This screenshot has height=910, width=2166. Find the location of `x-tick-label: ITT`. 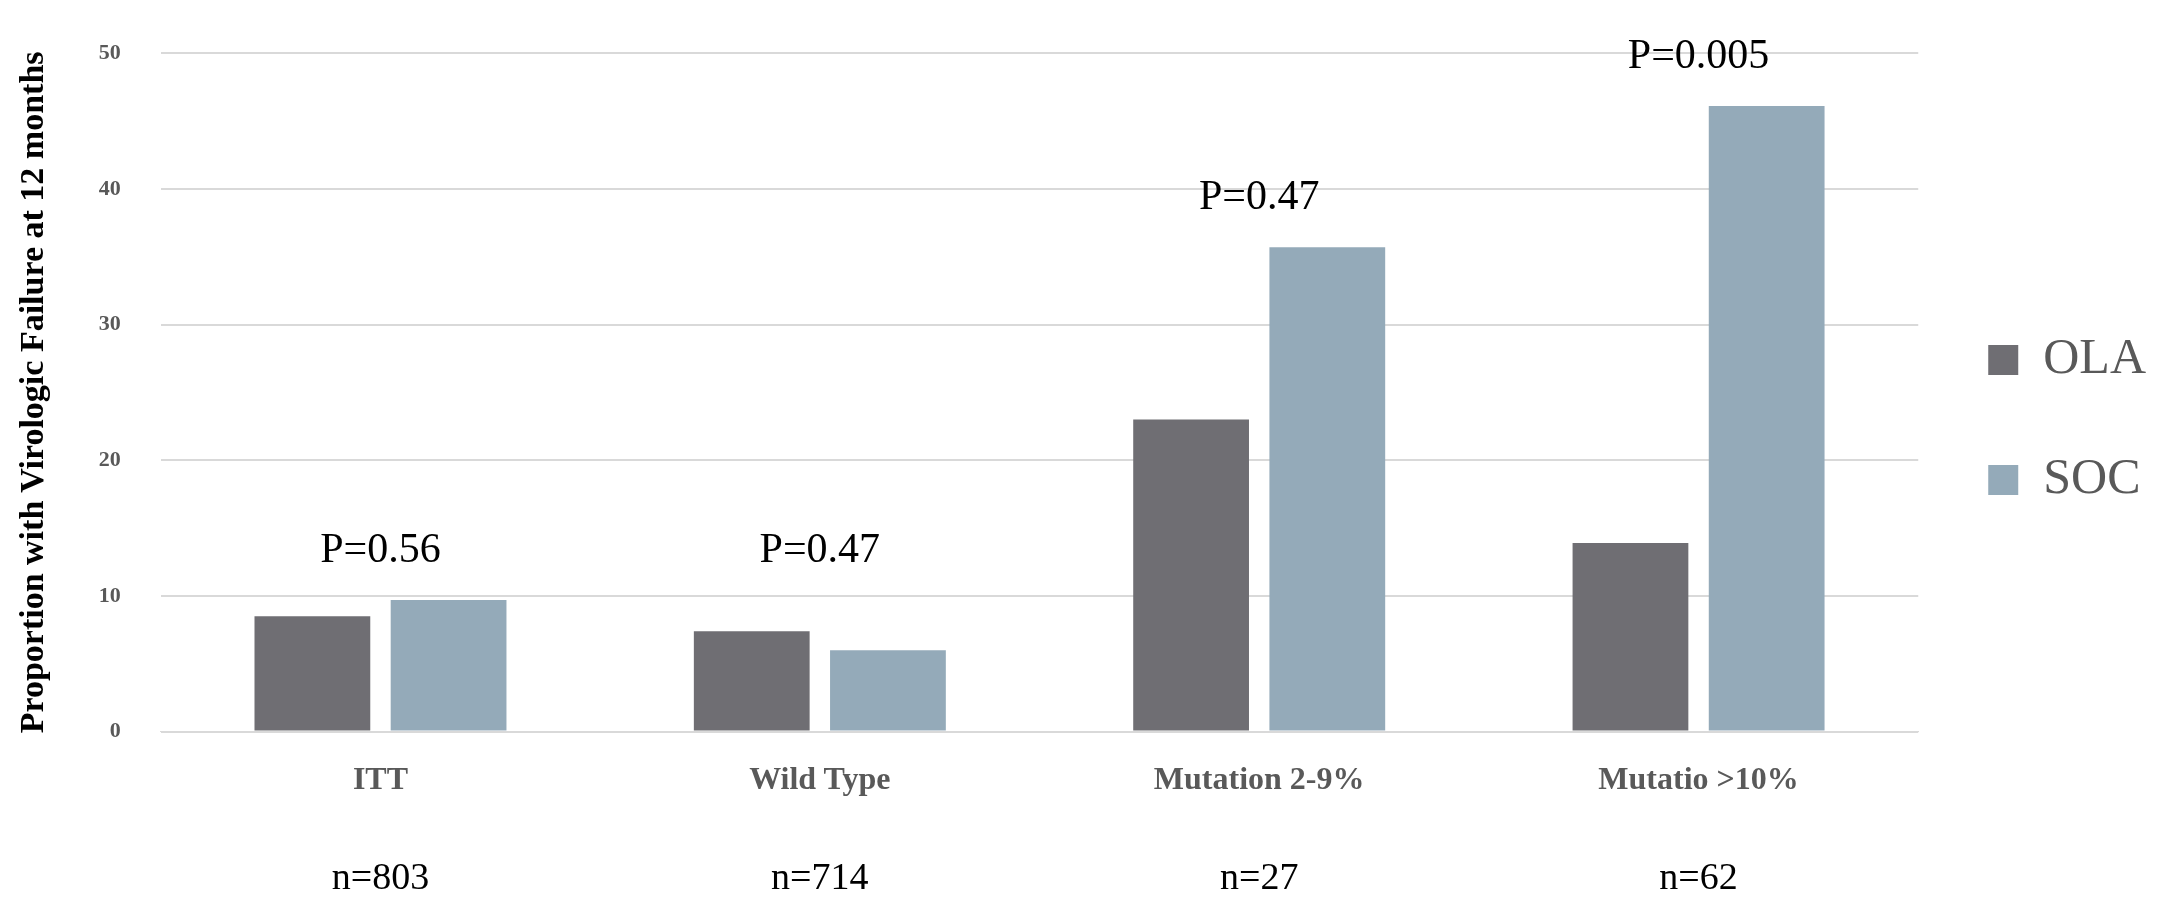

x-tick-label: ITT is located at coordinates (380, 778).